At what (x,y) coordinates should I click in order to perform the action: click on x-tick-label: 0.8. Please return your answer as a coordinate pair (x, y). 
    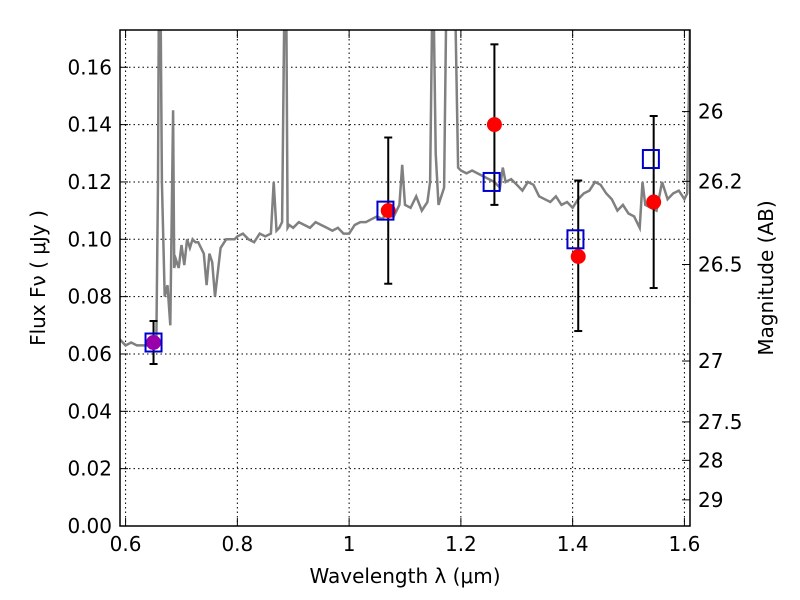
    Looking at the image, I should click on (237, 544).